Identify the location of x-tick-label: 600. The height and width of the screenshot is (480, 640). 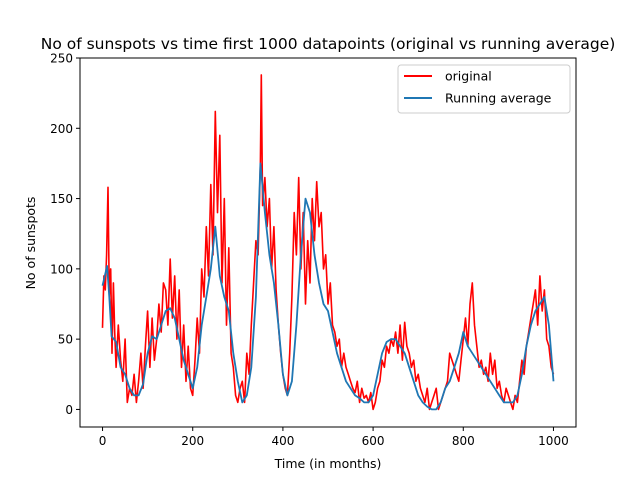
(373, 441).